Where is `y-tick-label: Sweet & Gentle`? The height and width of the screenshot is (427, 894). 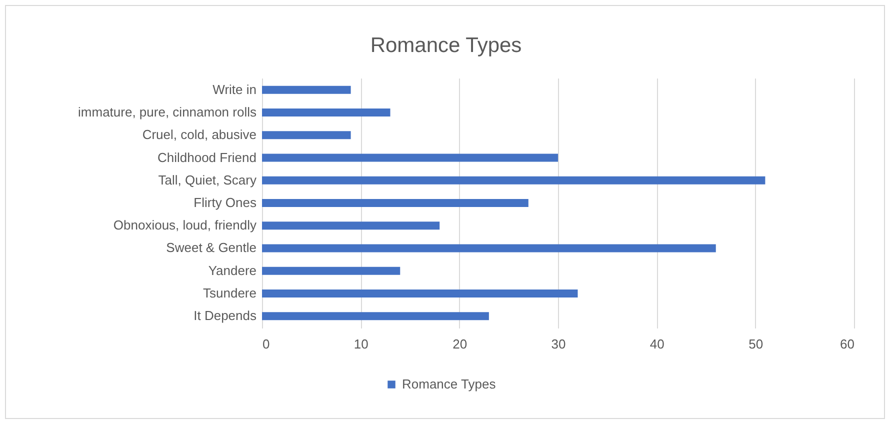 y-tick-label: Sweet & Gentle is located at coordinates (211, 248).